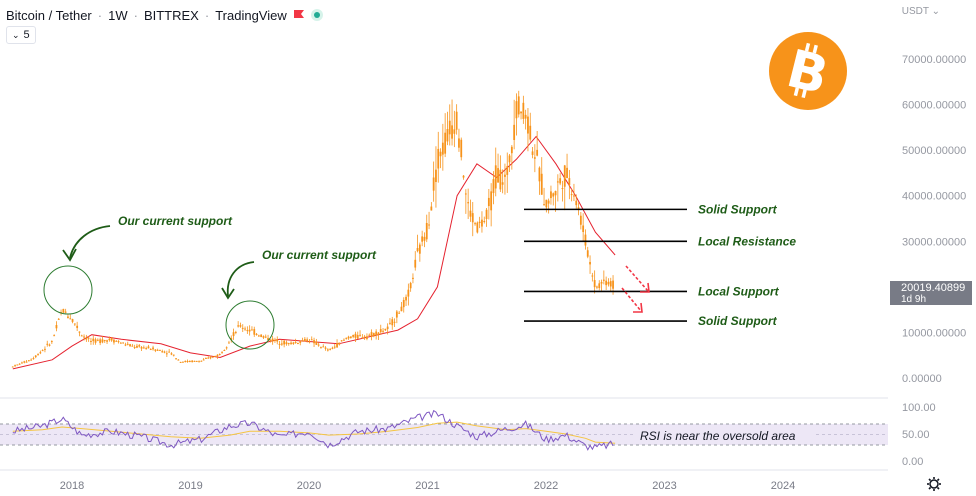 The image size is (976, 496). I want to click on chevron-down-icon: ⌄, so click(16, 34).